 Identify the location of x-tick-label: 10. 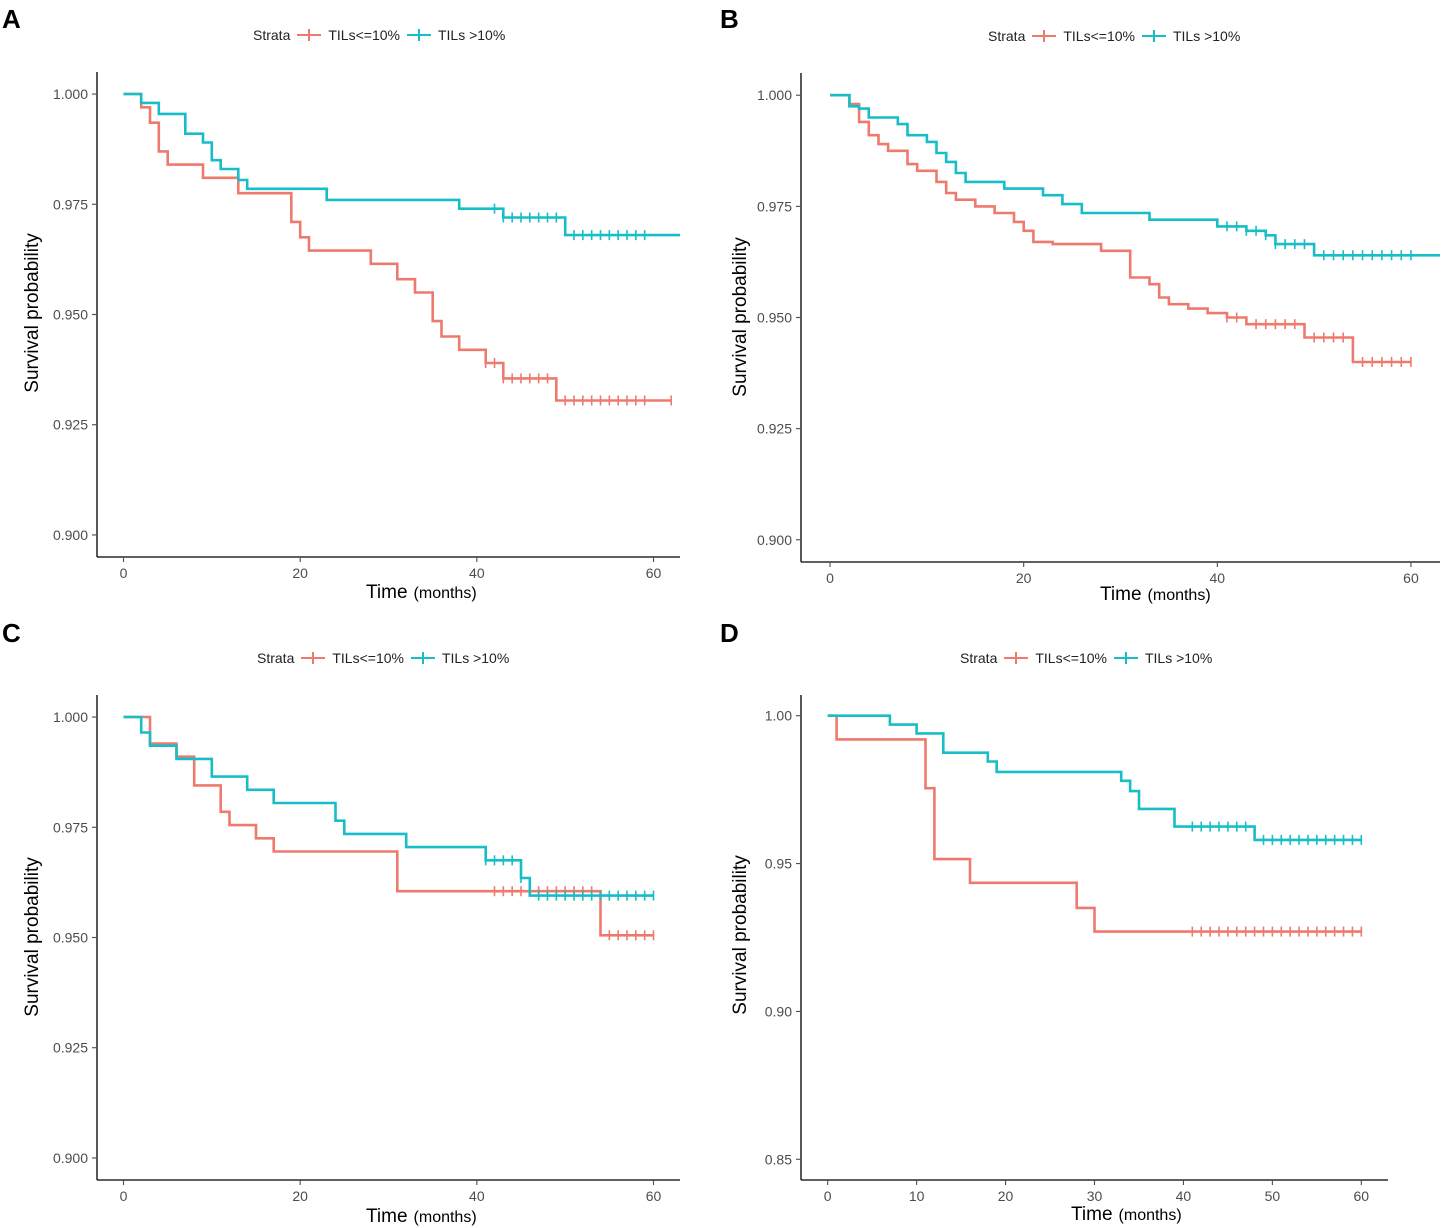
(917, 1196).